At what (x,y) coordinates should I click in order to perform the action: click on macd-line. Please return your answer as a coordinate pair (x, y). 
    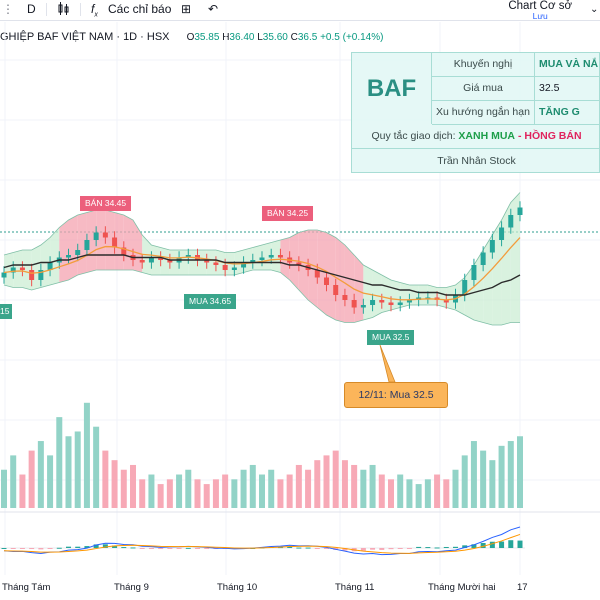
    Looking at the image, I should click on (262, 541).